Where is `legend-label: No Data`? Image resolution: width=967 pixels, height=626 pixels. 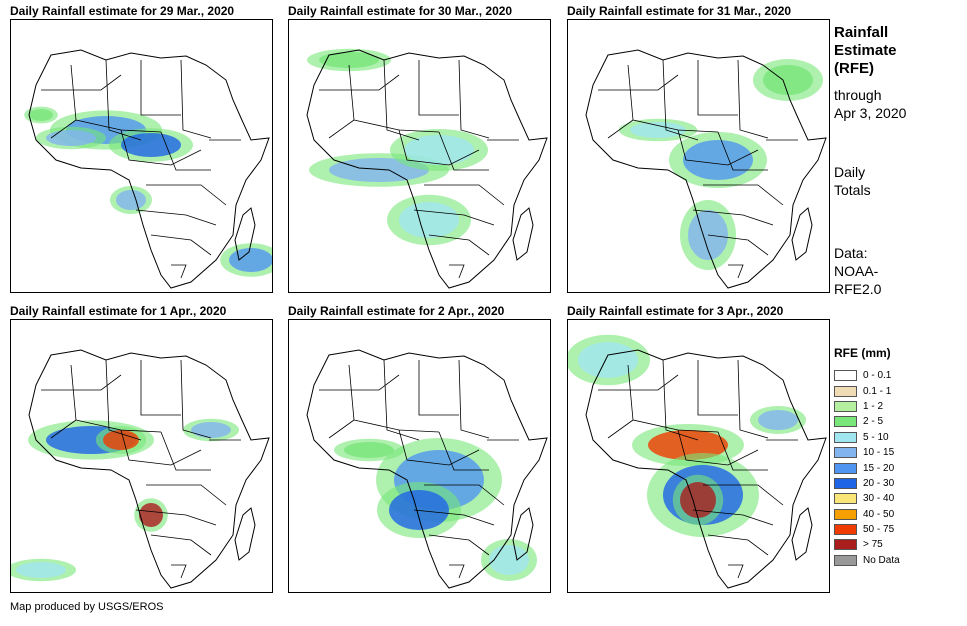
legend-label: No Data is located at coordinates (881, 560).